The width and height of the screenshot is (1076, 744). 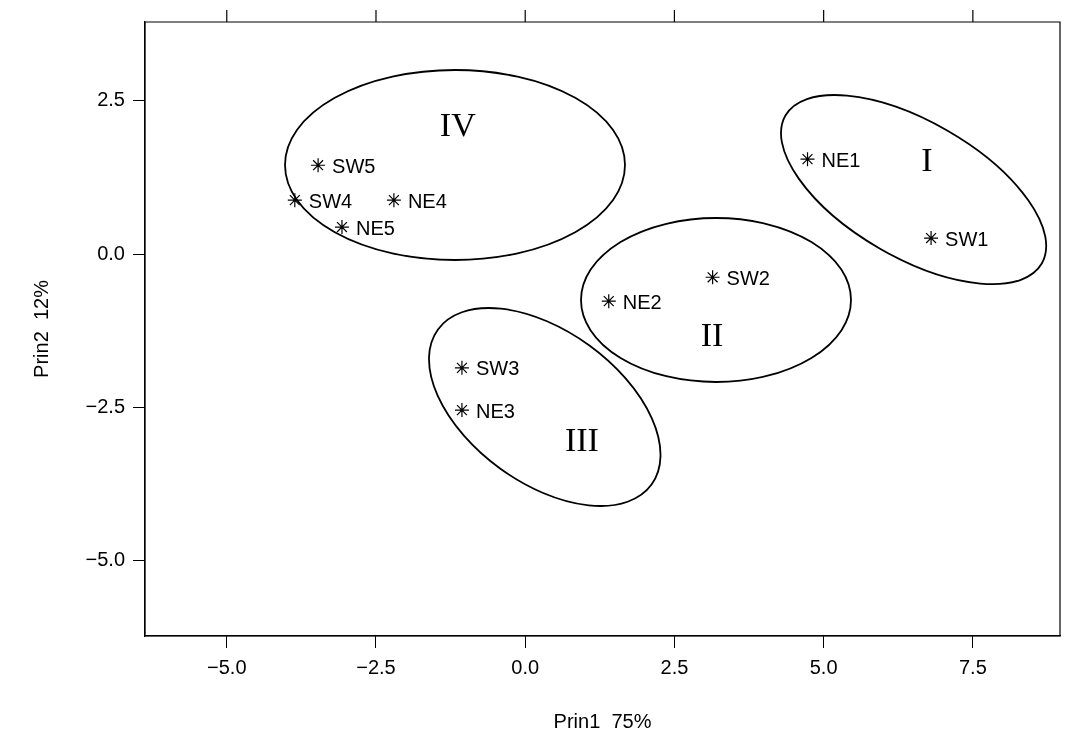 What do you see at coordinates (674, 666) in the screenshot?
I see `x-tick-label: 2.5` at bounding box center [674, 666].